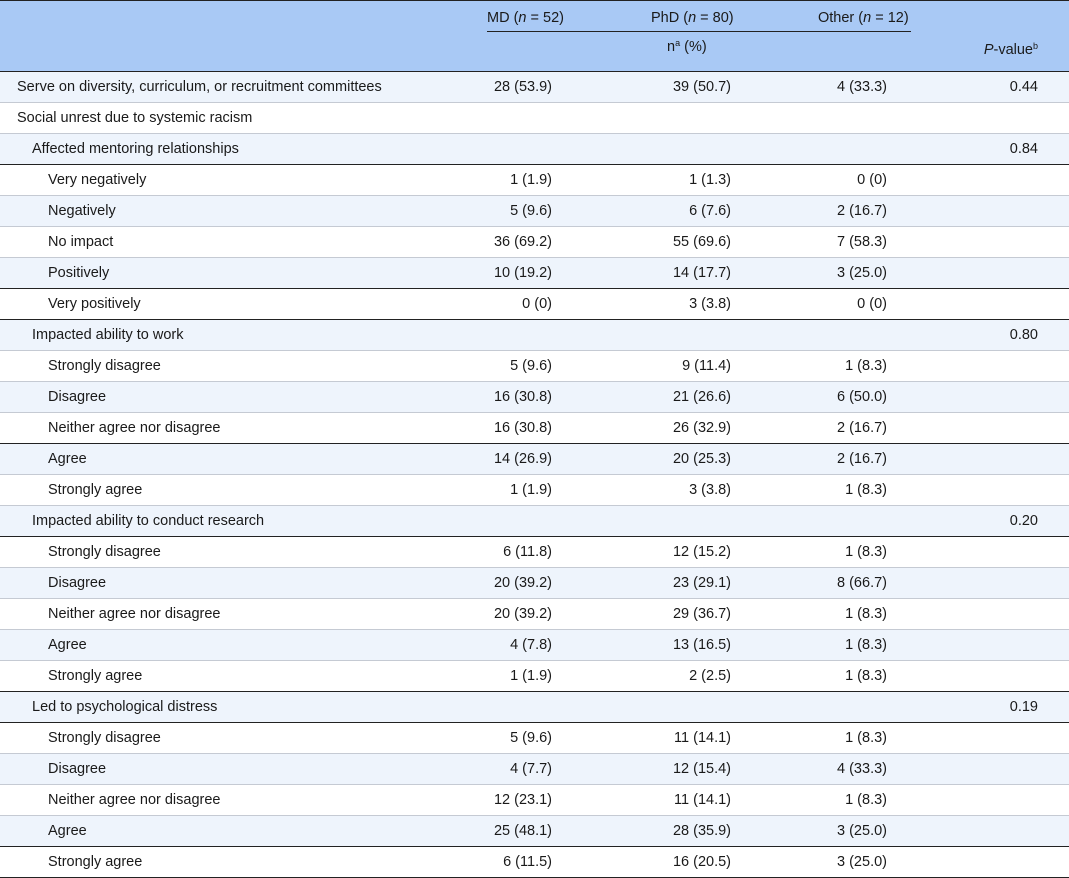 The image size is (1069, 878). I want to click on header-md: MD (n = 52), so click(525, 18).